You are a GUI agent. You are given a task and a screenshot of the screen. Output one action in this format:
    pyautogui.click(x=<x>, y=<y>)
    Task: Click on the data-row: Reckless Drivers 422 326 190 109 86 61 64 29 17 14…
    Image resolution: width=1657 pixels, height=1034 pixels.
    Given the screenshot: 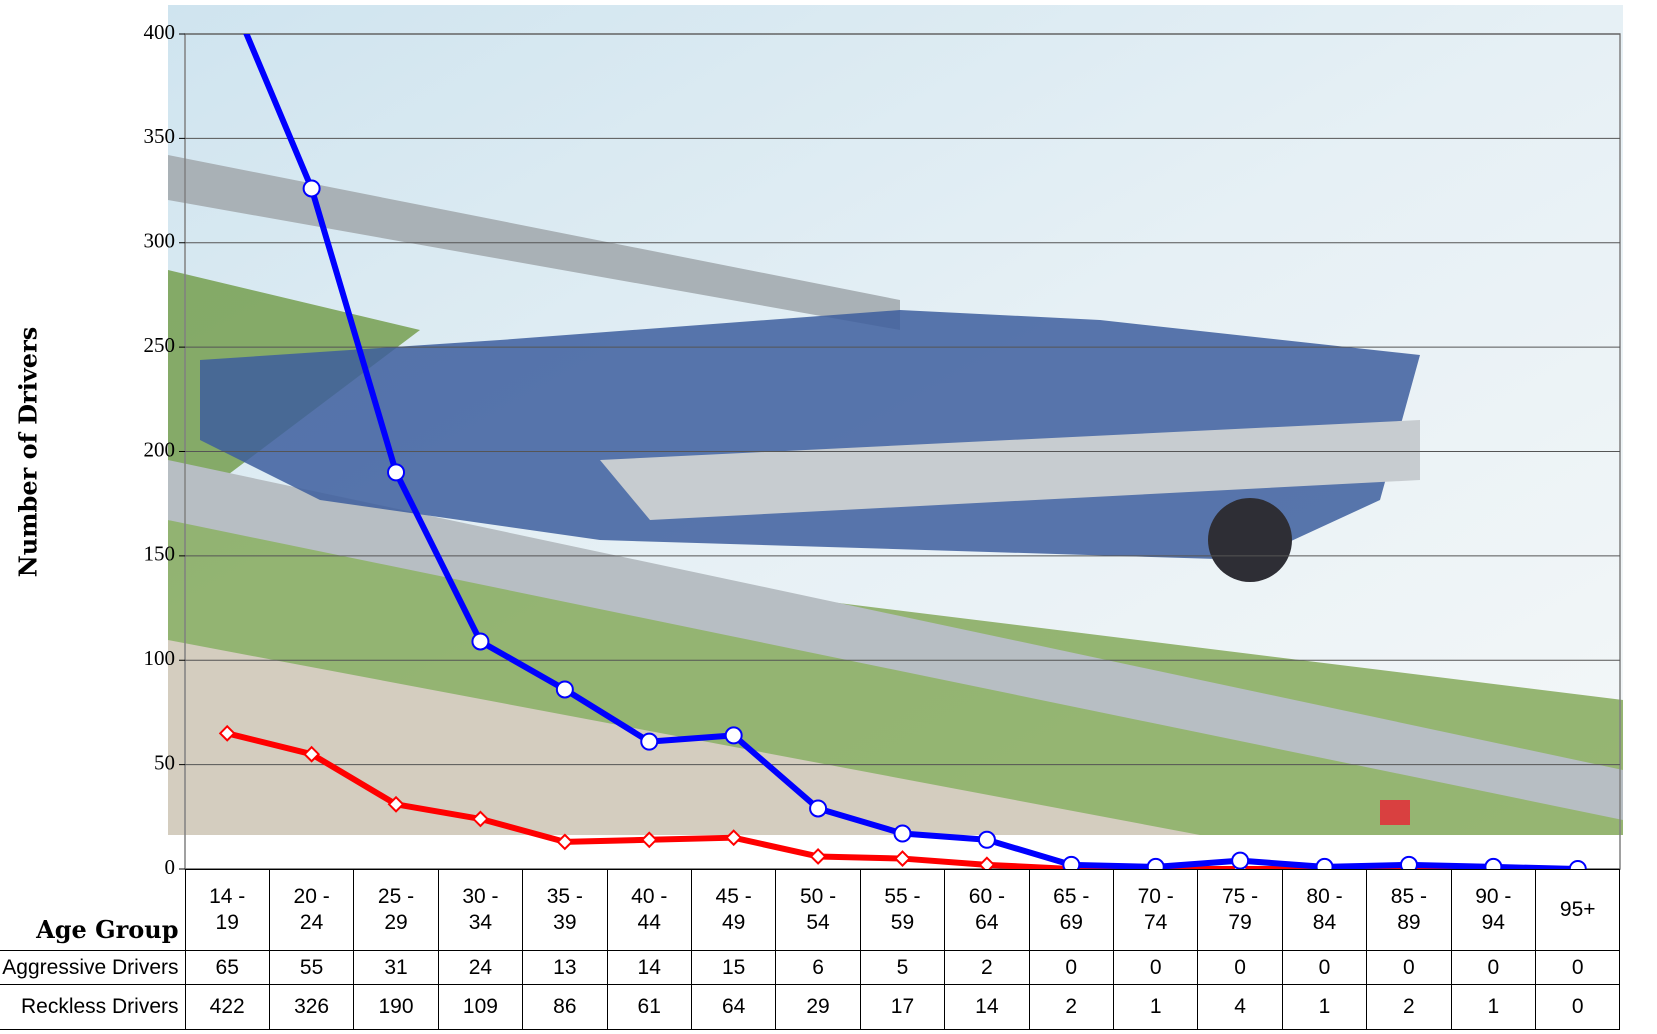 What is the action you would take?
    pyautogui.click(x=810, y=1007)
    